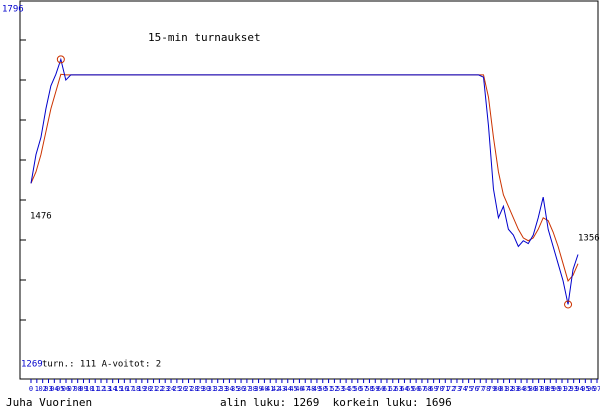  I want to click on x-tick-label: 96, so click(591, 389).